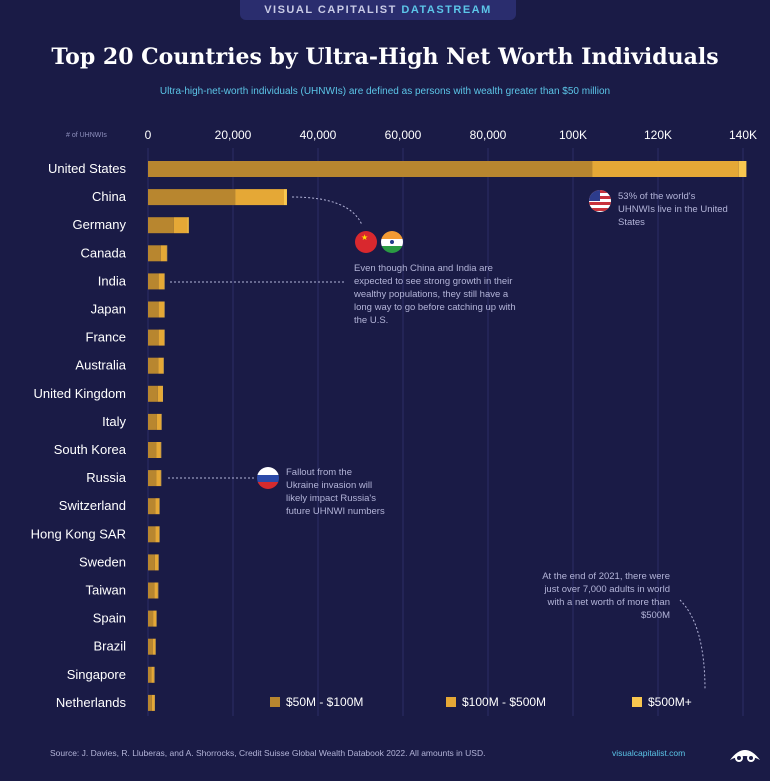 The height and width of the screenshot is (781, 770). What do you see at coordinates (325, 702) in the screenshot?
I see `legend-label-1: $50M - $100M` at bounding box center [325, 702].